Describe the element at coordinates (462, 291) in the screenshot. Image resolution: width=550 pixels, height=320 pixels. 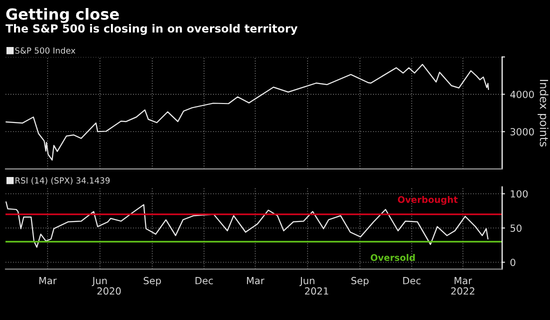
I see `x2-tick-label: 2022` at that location.